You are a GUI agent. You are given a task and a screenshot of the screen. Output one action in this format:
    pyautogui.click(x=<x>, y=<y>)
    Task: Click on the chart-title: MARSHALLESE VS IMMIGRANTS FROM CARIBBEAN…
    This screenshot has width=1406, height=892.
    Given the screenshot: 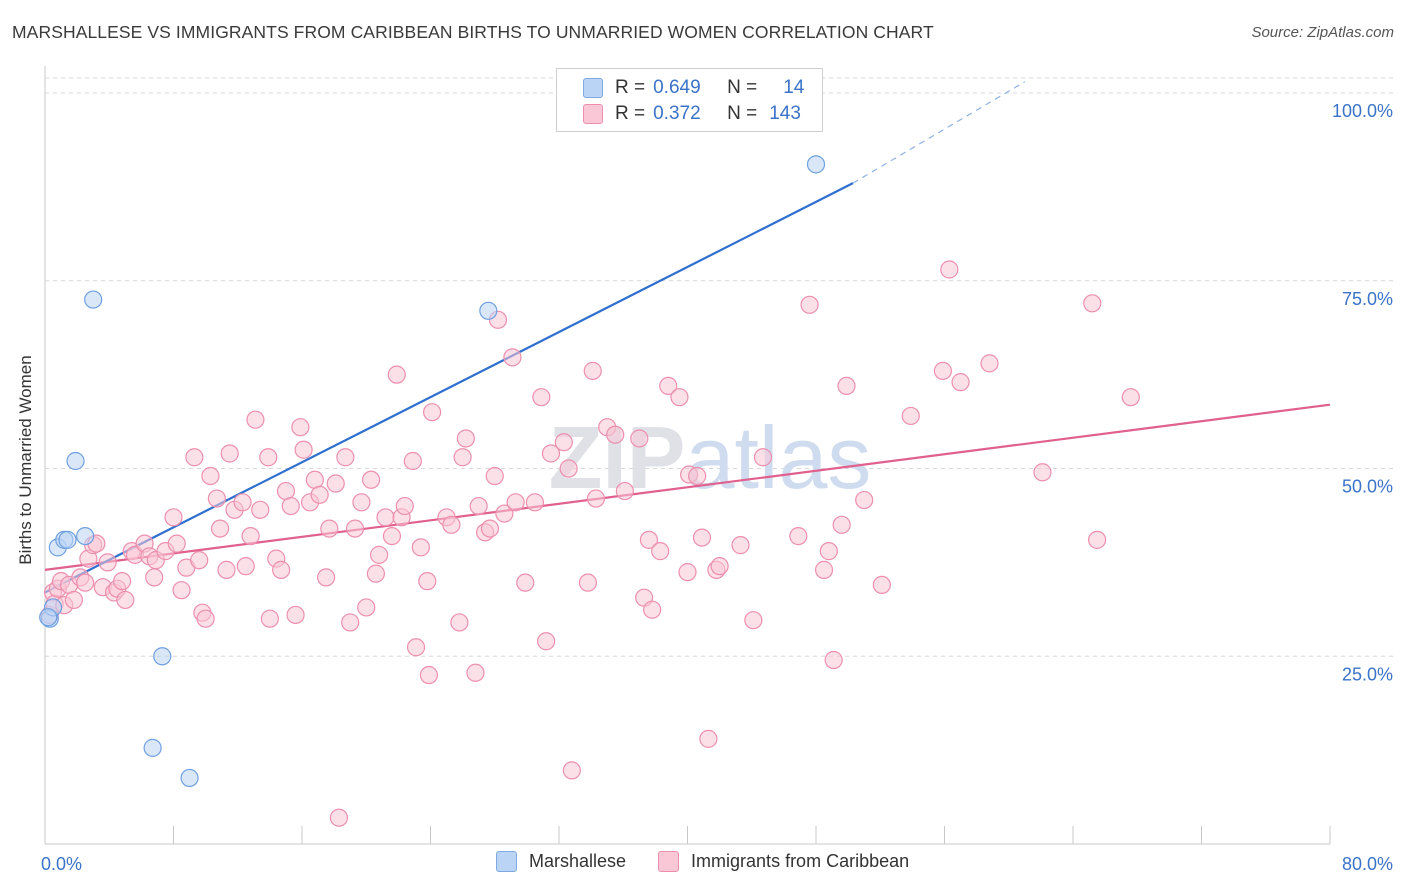 What is the action you would take?
    pyautogui.click(x=473, y=32)
    